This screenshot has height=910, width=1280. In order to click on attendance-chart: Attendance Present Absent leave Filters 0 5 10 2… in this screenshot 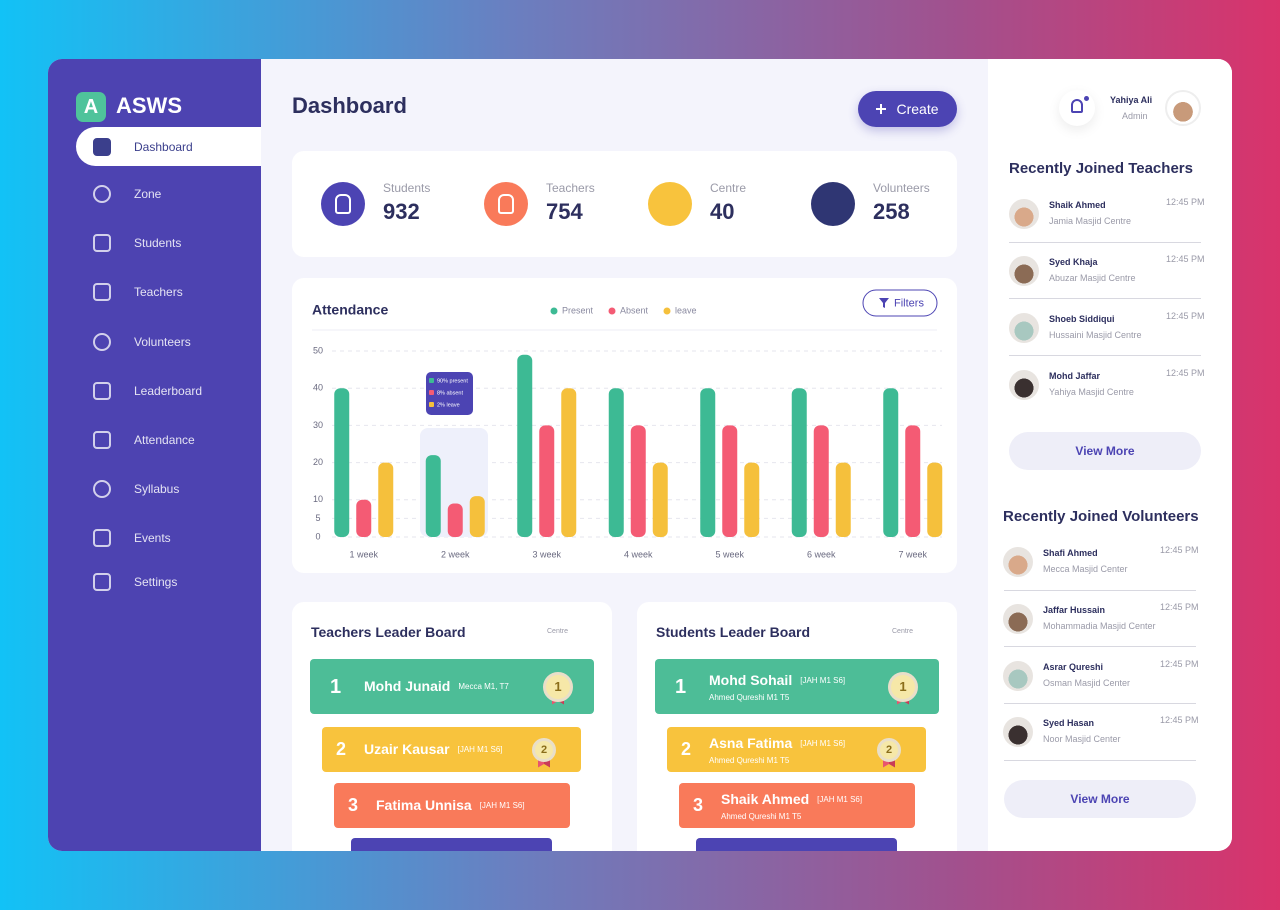, I will do `click(627, 424)`.